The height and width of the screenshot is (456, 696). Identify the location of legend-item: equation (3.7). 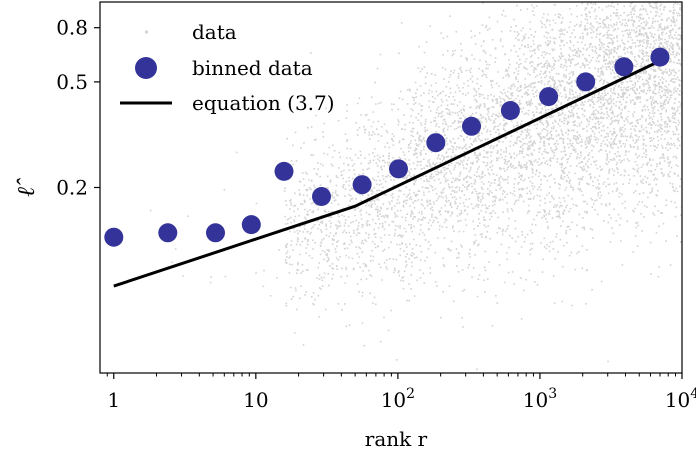
(227, 103).